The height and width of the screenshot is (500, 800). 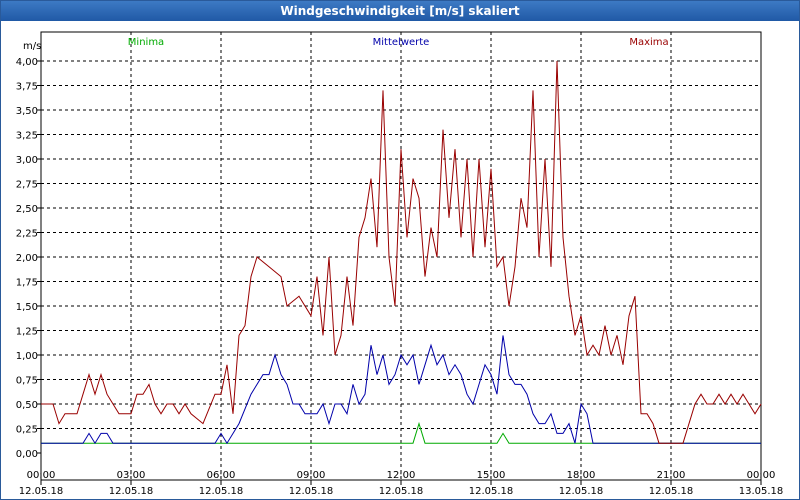 I want to click on x-tick-date: 13.05.18, so click(x=761, y=491).